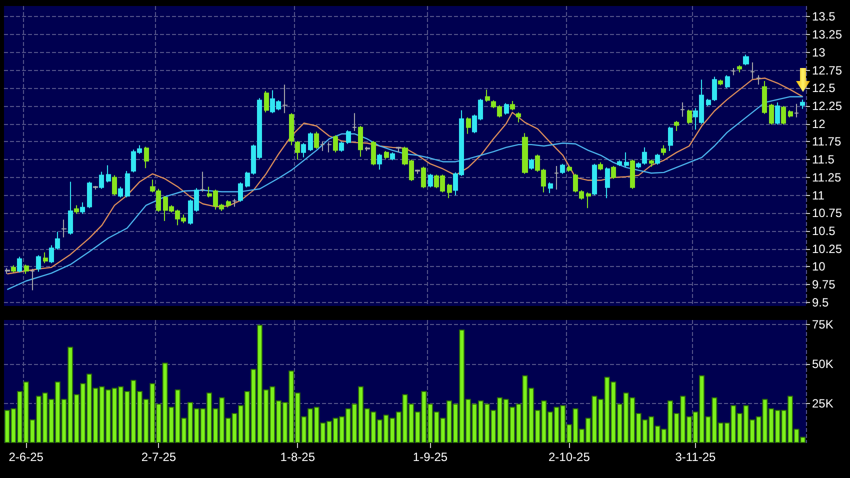 The height and width of the screenshot is (478, 850). I want to click on y-tick-label: 9.75, so click(824, 285).